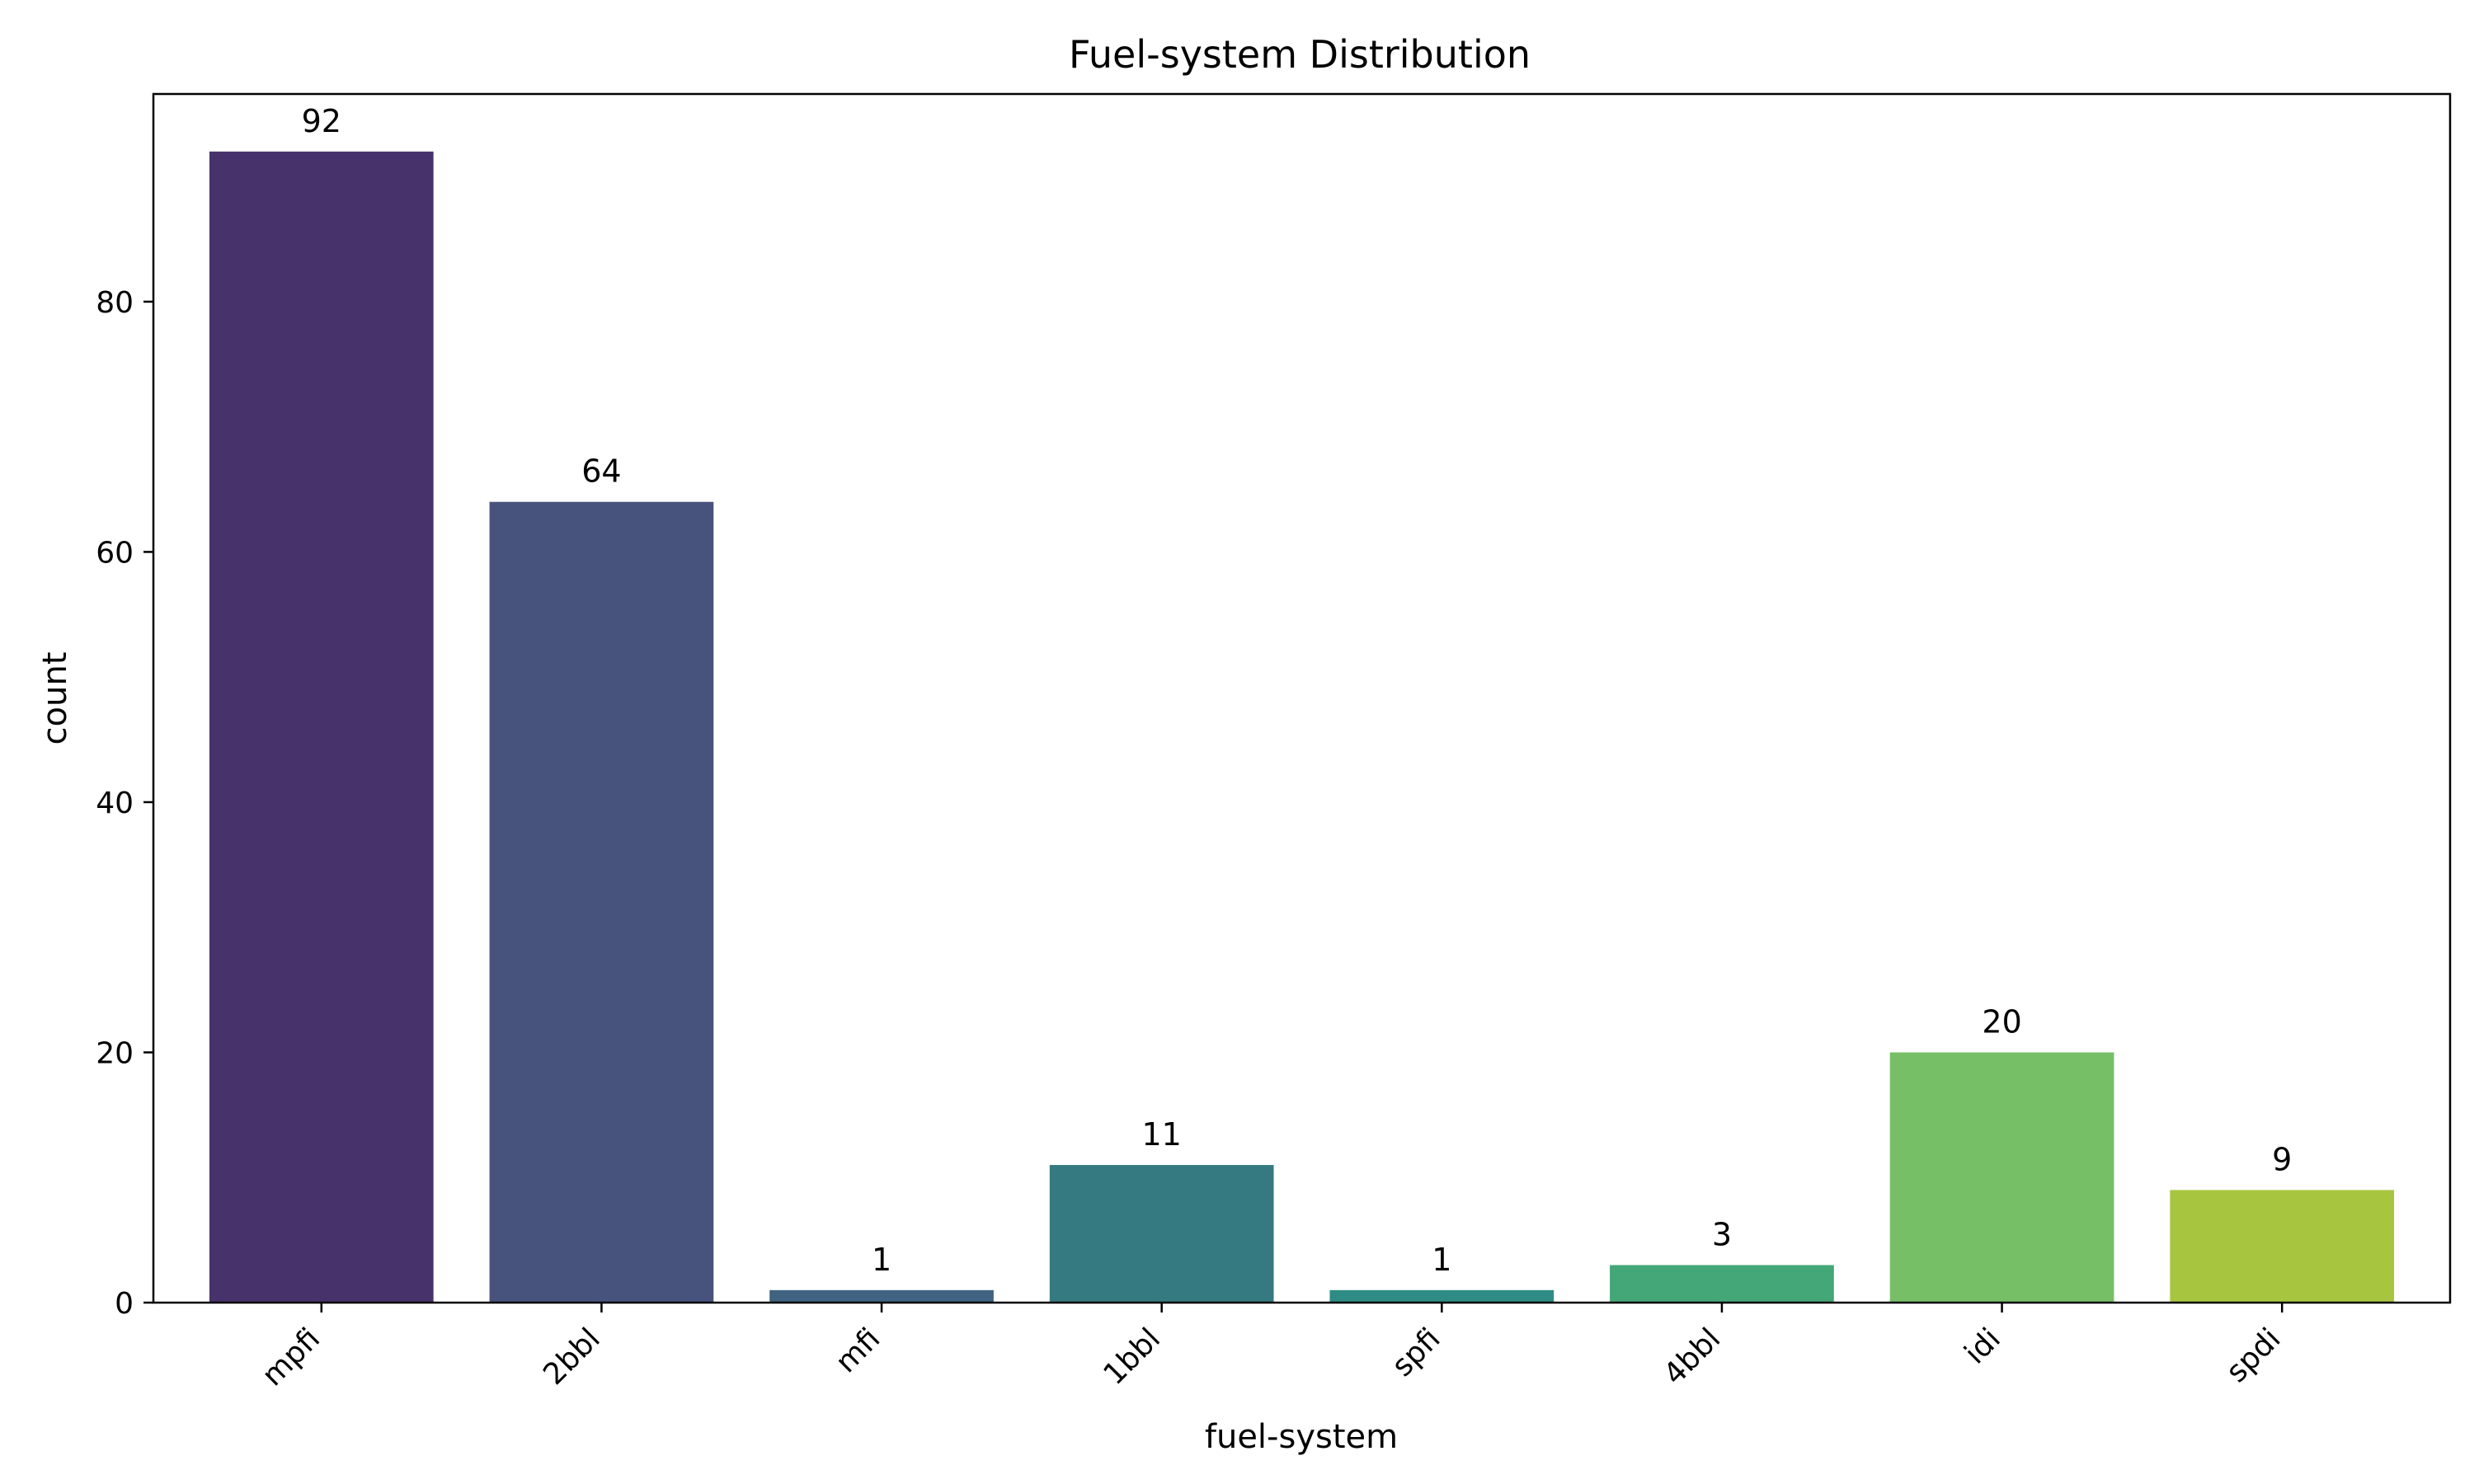 The width and height of the screenshot is (2474, 1484). Describe the element at coordinates (115, 553) in the screenshot. I see `y-tick-label-60: 60` at that location.